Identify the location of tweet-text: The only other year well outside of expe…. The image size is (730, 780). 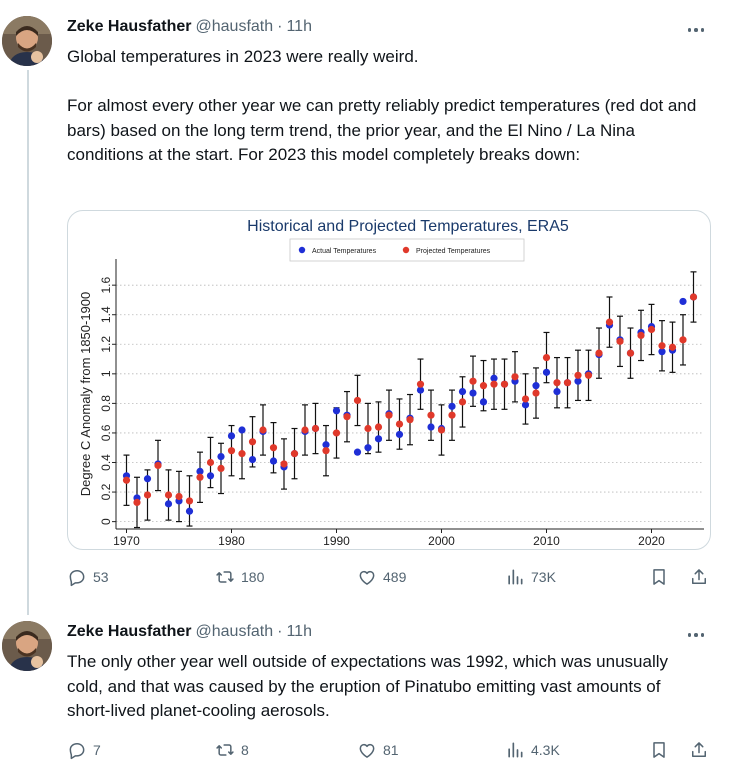
(368, 686).